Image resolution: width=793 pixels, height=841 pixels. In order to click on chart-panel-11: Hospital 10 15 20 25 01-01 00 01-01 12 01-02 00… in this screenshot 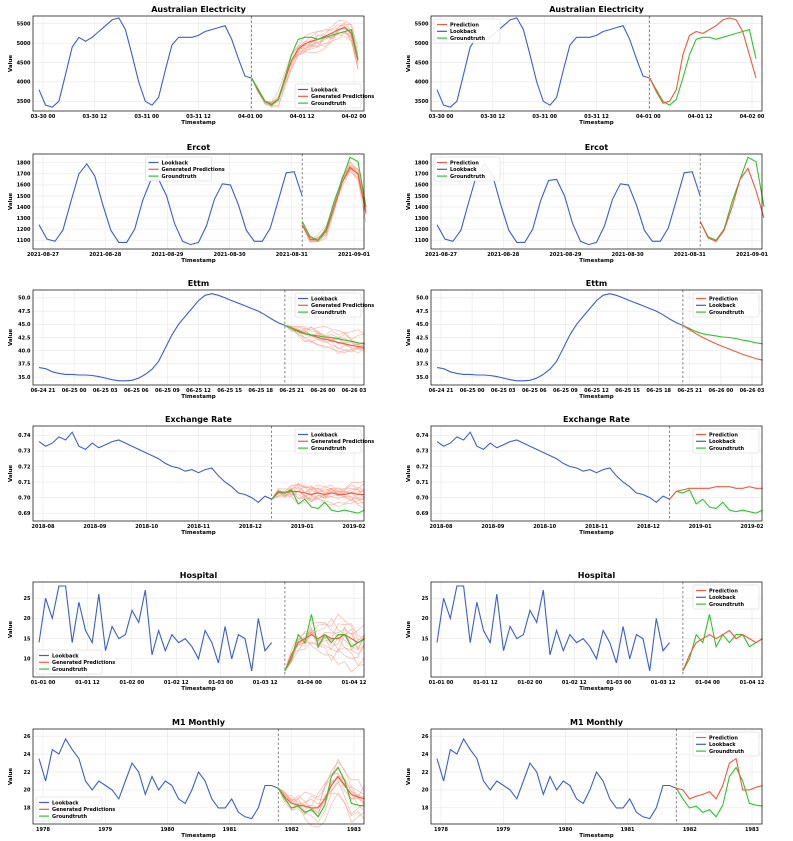, I will do `click(585, 631)`.